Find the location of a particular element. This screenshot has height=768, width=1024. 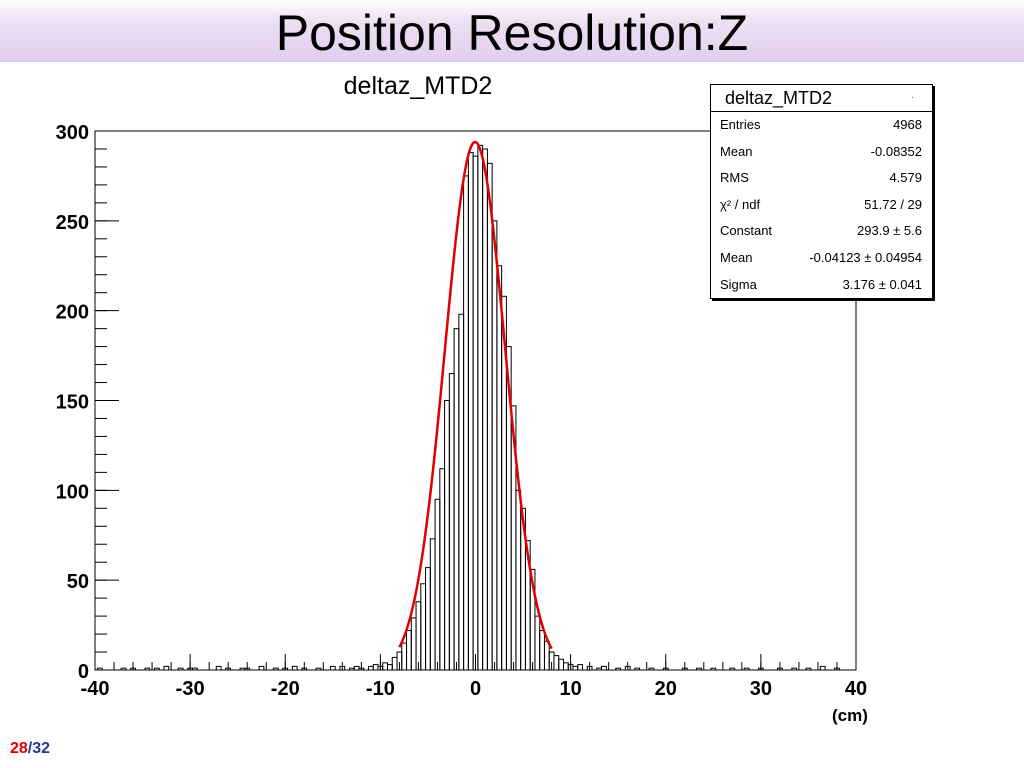

stats-value: -0.04123 ± 0.04954 is located at coordinates (865, 257).